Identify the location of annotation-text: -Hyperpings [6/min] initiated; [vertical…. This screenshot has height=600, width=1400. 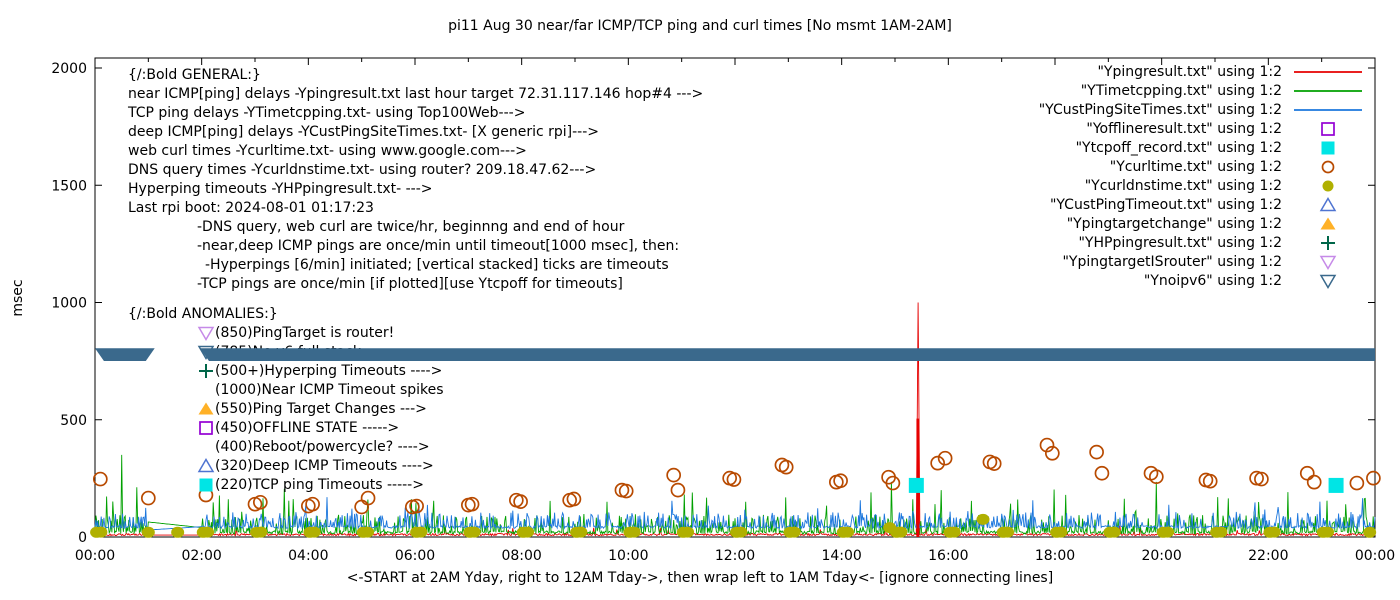
(437, 265).